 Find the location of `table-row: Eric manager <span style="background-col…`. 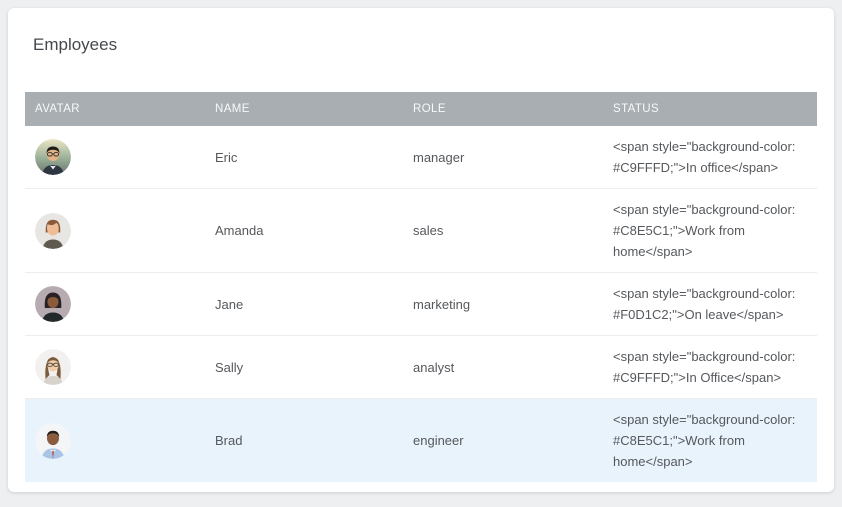

table-row: Eric manager <span style="background-col… is located at coordinates (421, 157).